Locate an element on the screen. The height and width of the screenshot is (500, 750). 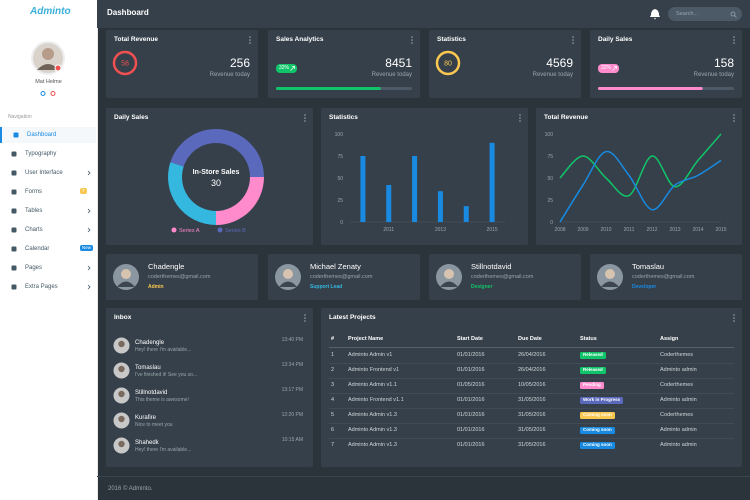
progress-fill is located at coordinates (650, 88).